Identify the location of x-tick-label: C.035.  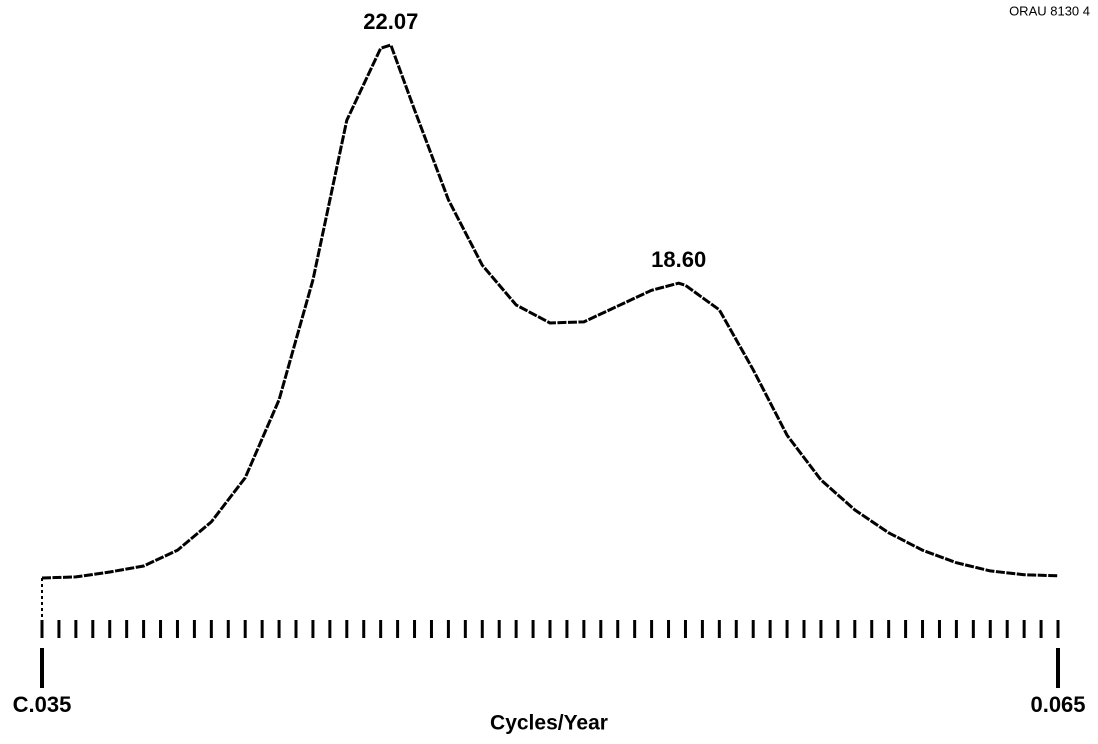
(42, 704).